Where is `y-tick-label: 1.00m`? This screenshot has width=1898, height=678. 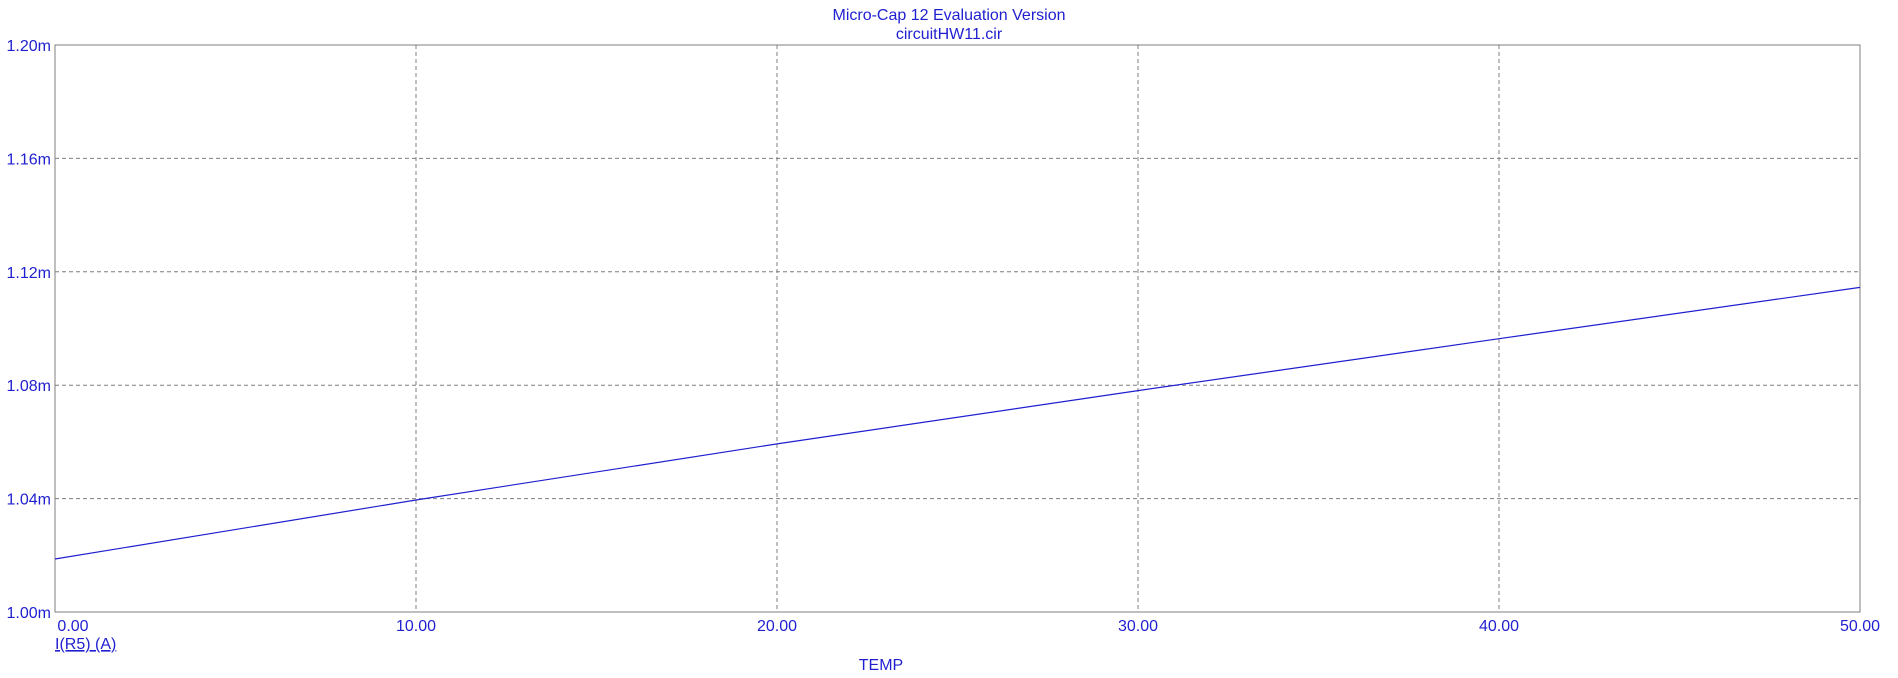 y-tick-label: 1.00m is located at coordinates (29, 613).